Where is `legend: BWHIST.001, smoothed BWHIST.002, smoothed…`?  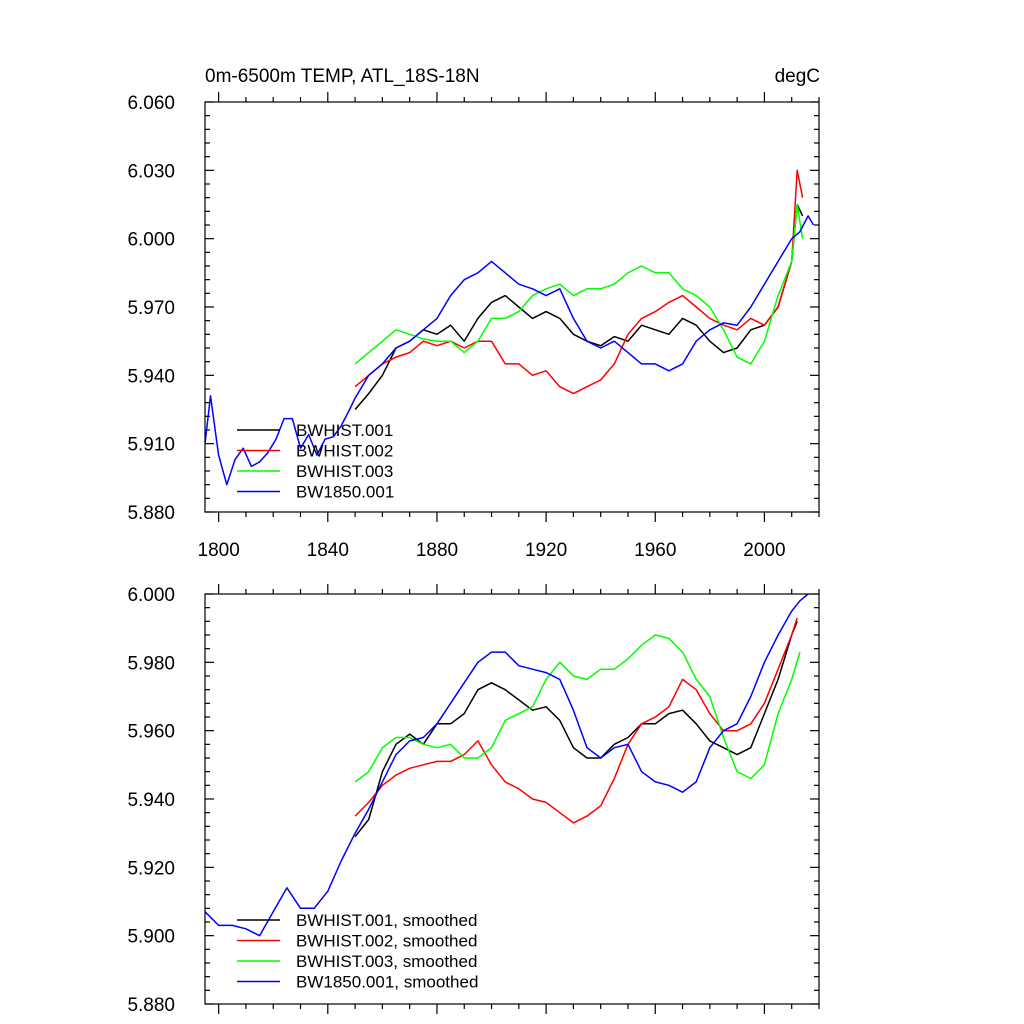
legend: BWHIST.001, smoothed BWHIST.002, smoothed… is located at coordinates (357, 951).